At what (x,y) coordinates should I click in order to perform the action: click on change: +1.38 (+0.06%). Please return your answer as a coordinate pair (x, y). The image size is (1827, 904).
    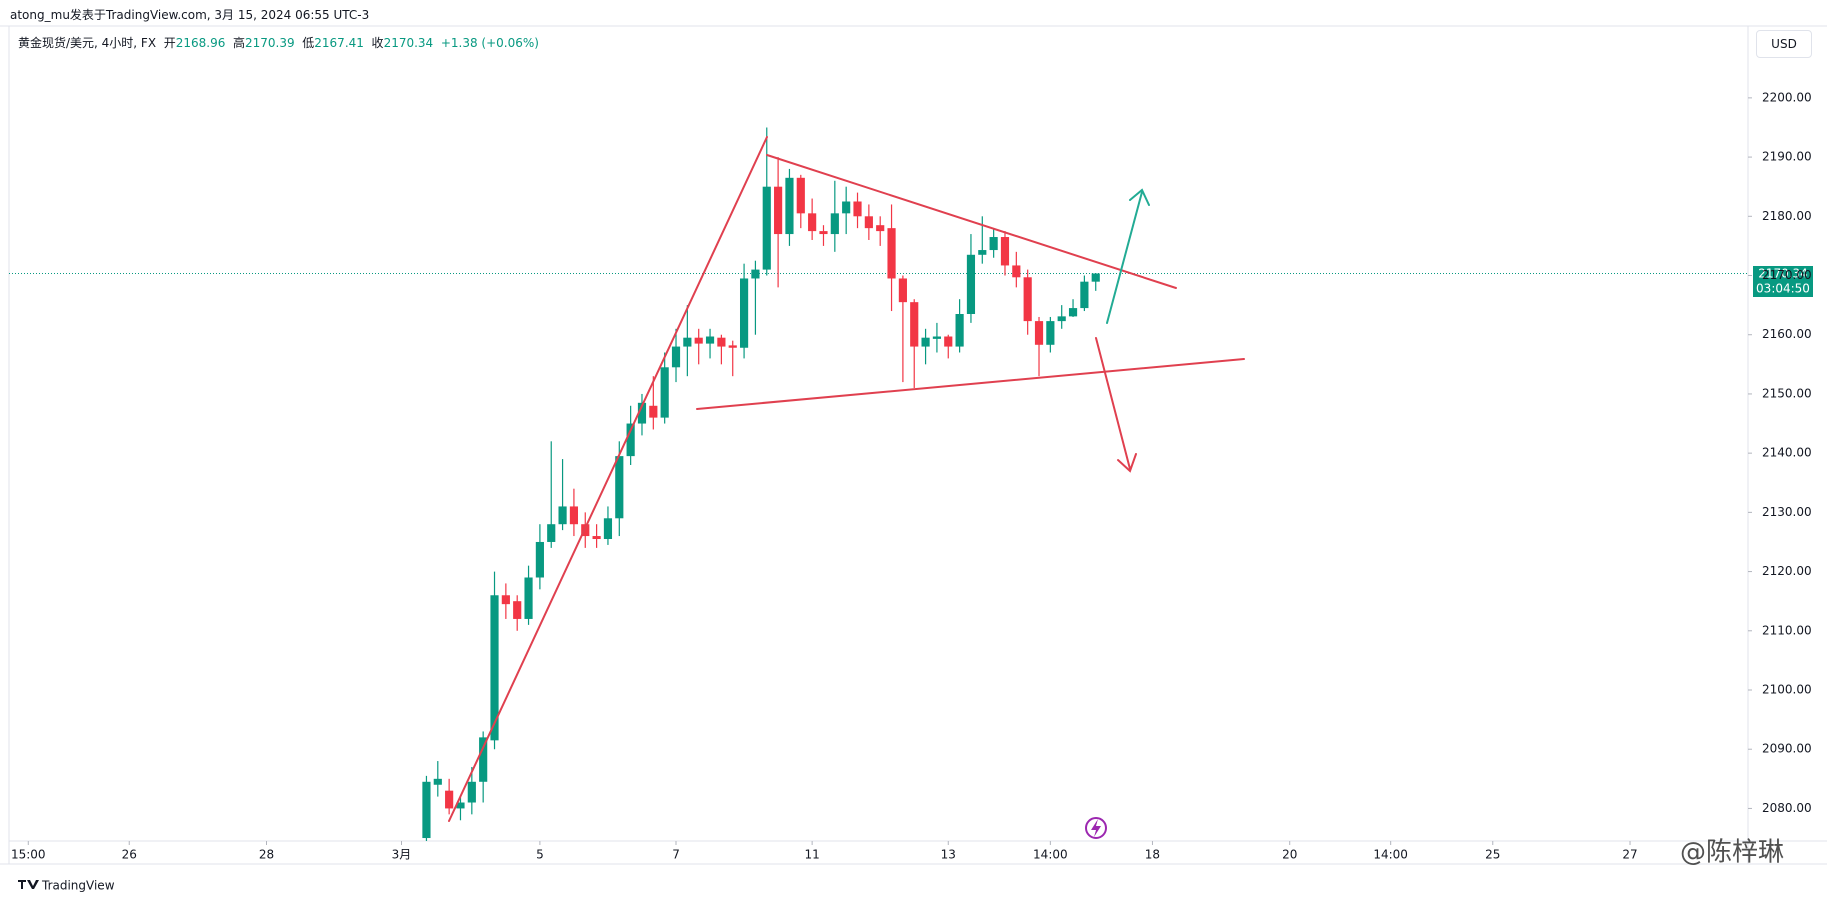
    Looking at the image, I should click on (489, 43).